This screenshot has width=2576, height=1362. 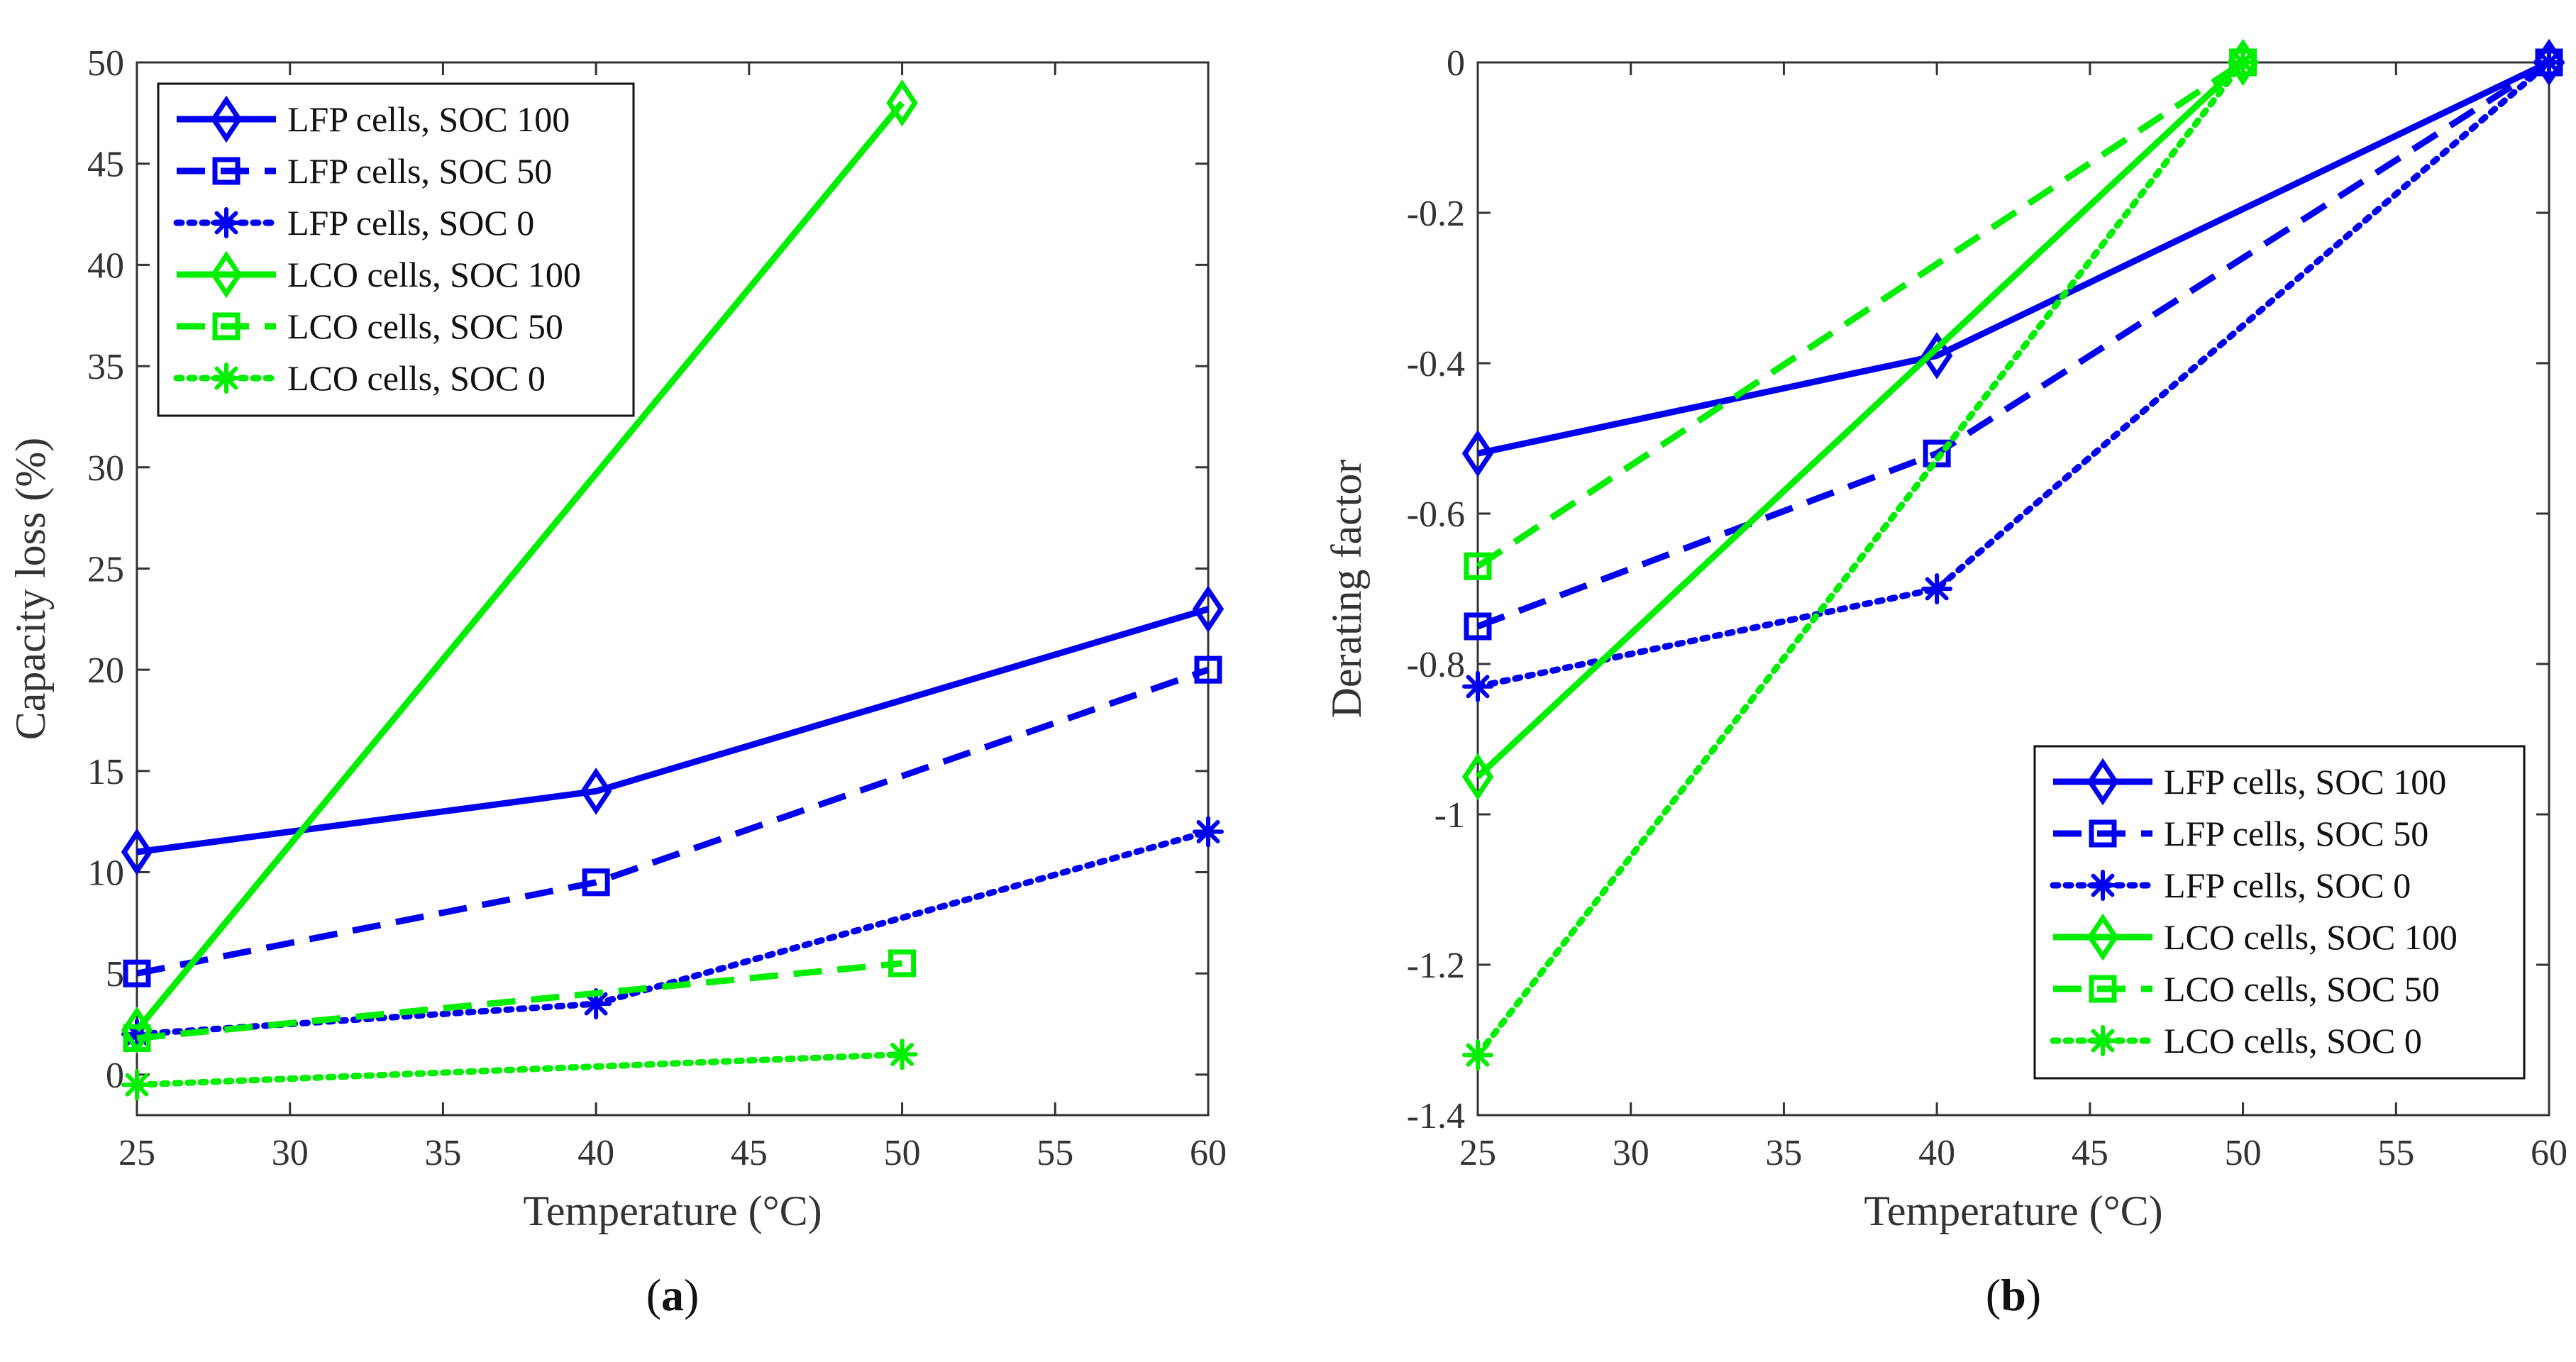 I want to click on y-tick-label: -1.4, so click(x=1436, y=1116).